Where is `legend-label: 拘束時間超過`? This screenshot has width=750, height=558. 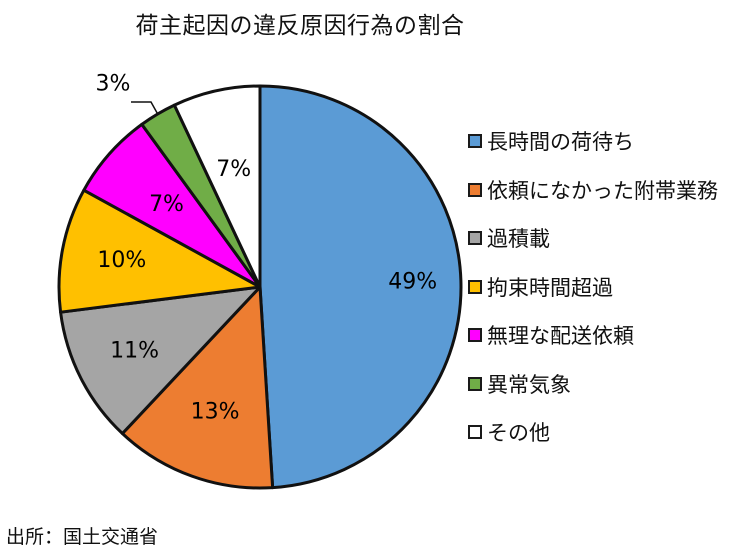 legend-label: 拘束時間超過 is located at coordinates (550, 287).